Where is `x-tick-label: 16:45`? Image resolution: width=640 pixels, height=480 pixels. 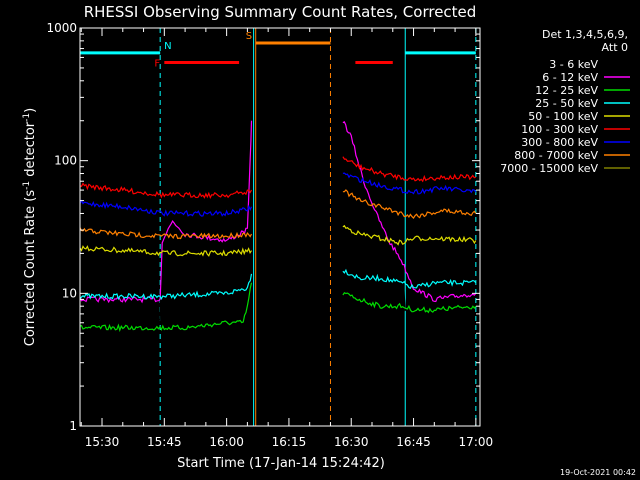 x-tick-label: 16:45 is located at coordinates (413, 442).